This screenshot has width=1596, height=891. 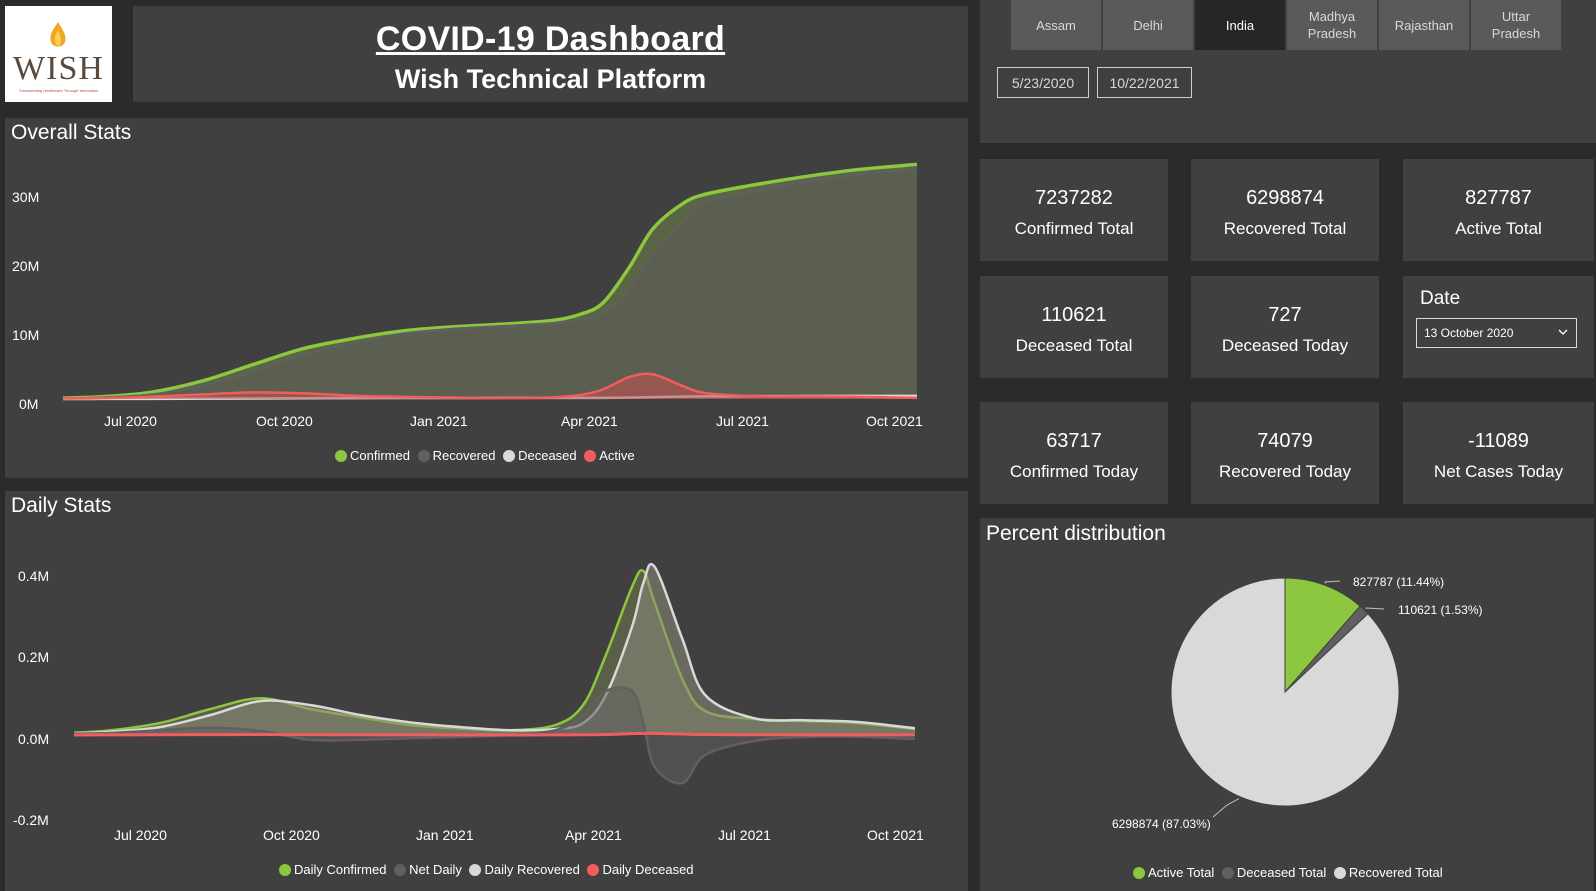 What do you see at coordinates (61, 505) in the screenshot?
I see `daily-stats-title: Daily Stats` at bounding box center [61, 505].